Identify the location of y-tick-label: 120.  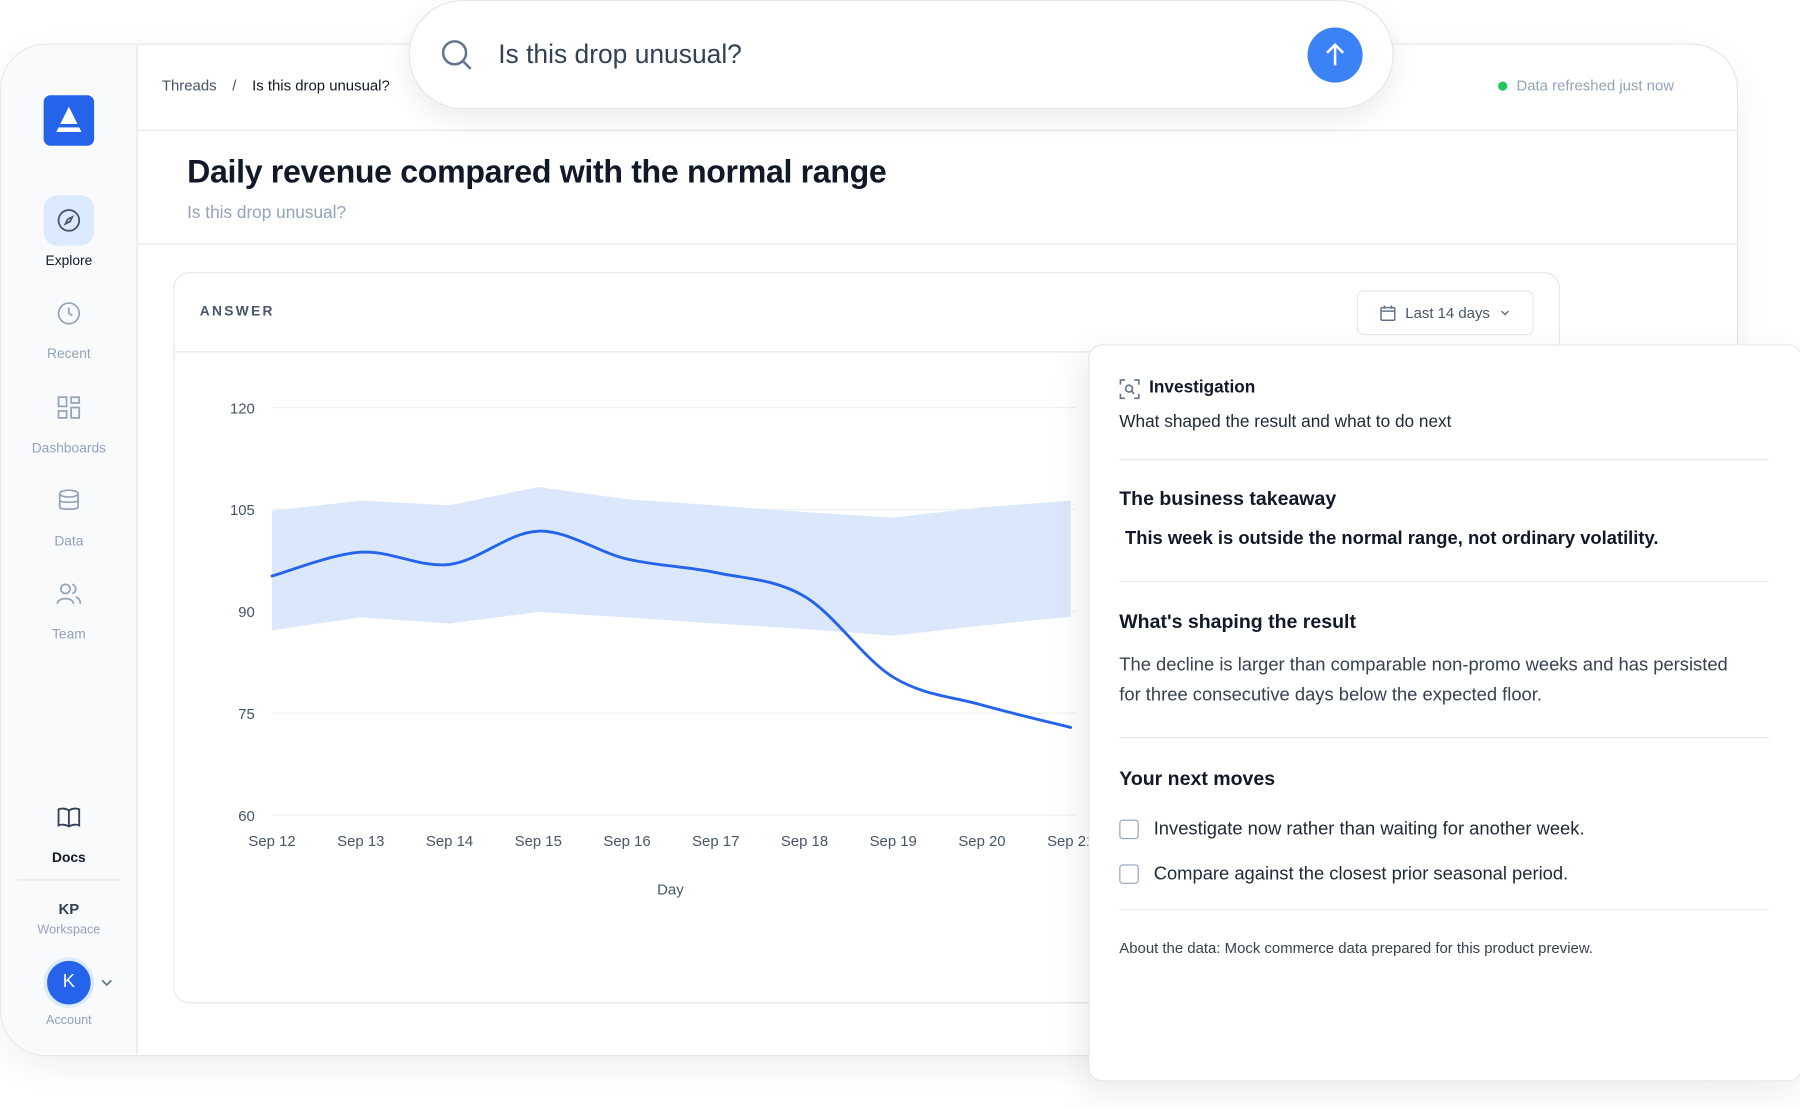
(242, 408).